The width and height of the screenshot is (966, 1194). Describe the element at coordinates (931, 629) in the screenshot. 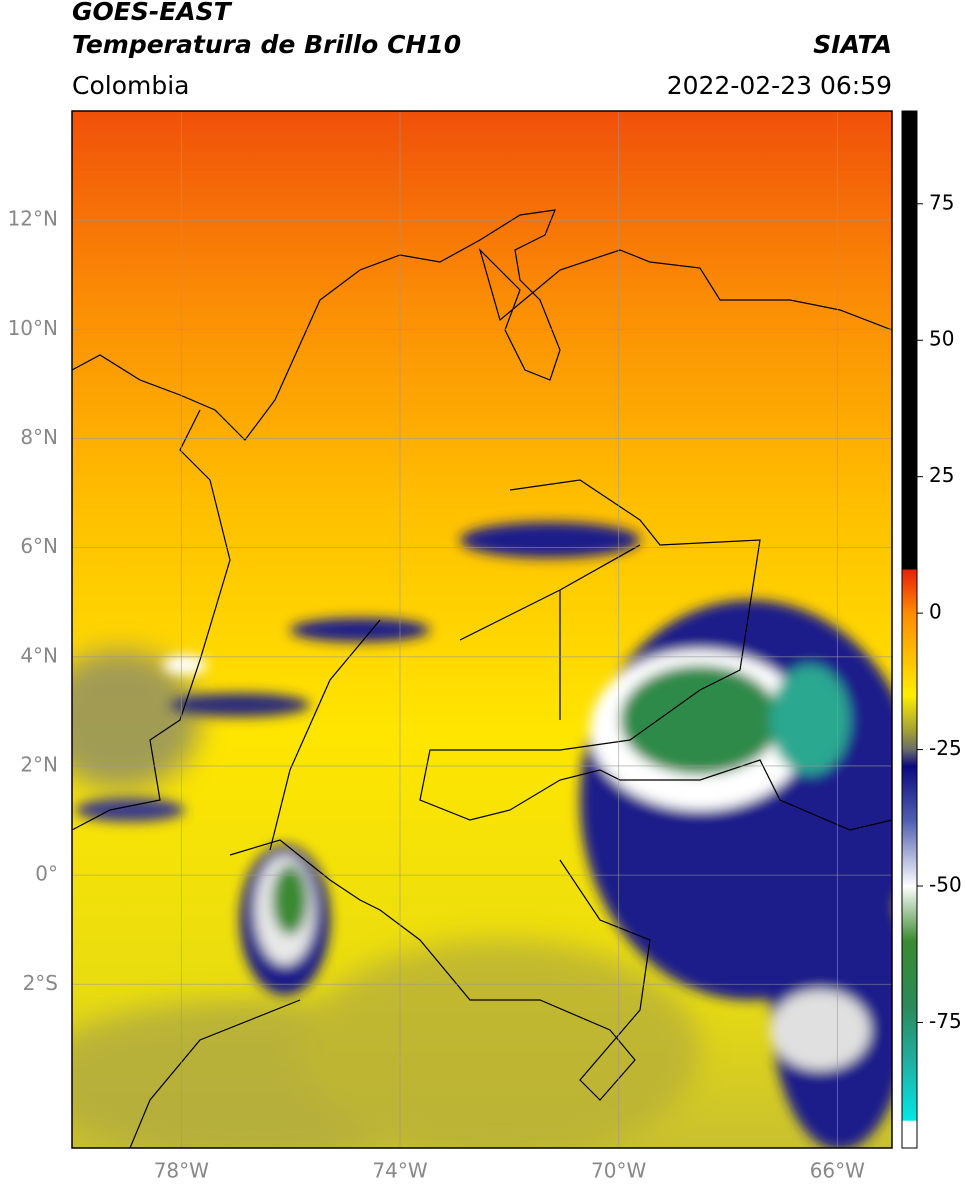

I see `colorbar: 75 50 25 0 -25 -50 -75` at that location.